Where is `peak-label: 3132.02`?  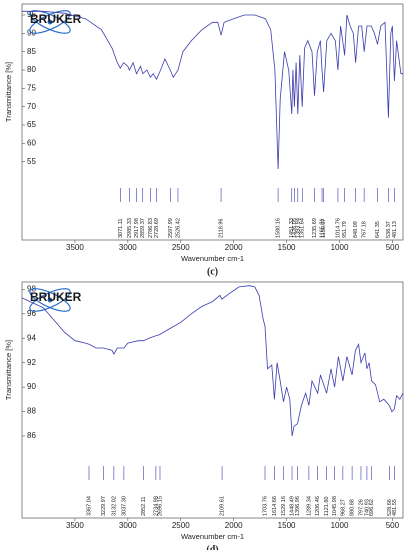 peak-label: 3132.02 is located at coordinates (114, 506).